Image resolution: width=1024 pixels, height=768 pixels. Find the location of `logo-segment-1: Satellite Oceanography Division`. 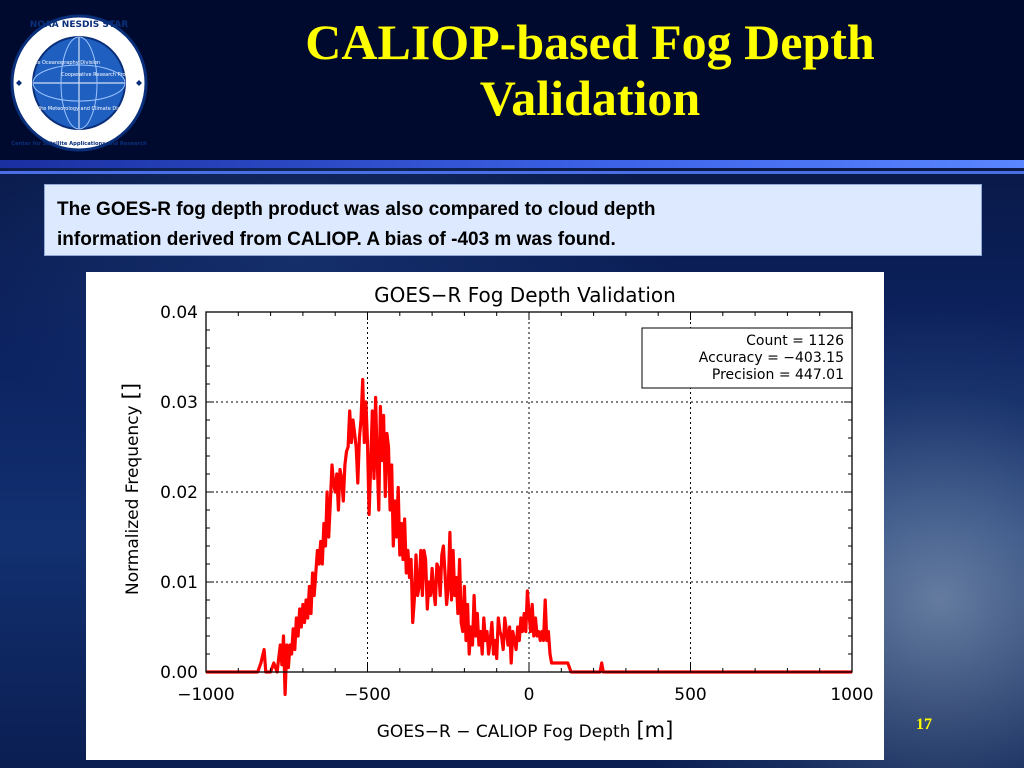

logo-segment-1: Satellite Oceanography Division is located at coordinates (60, 63).